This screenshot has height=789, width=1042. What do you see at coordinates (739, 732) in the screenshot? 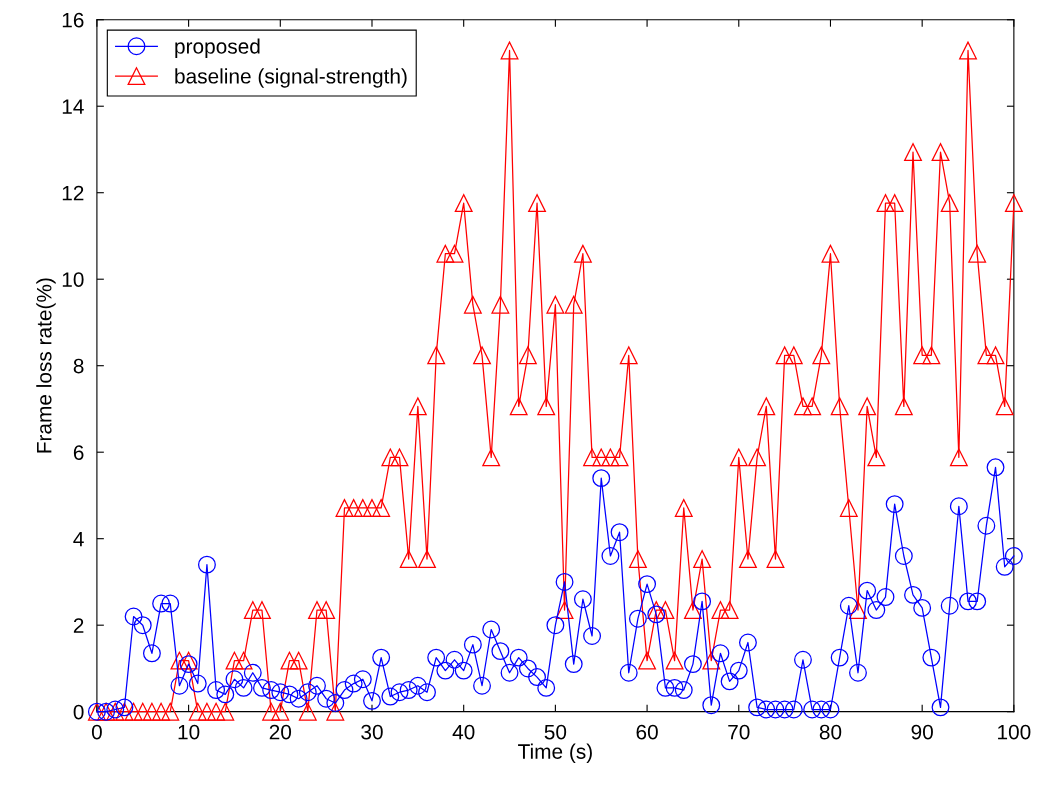
I see `x-tick-label: 70` at bounding box center [739, 732].